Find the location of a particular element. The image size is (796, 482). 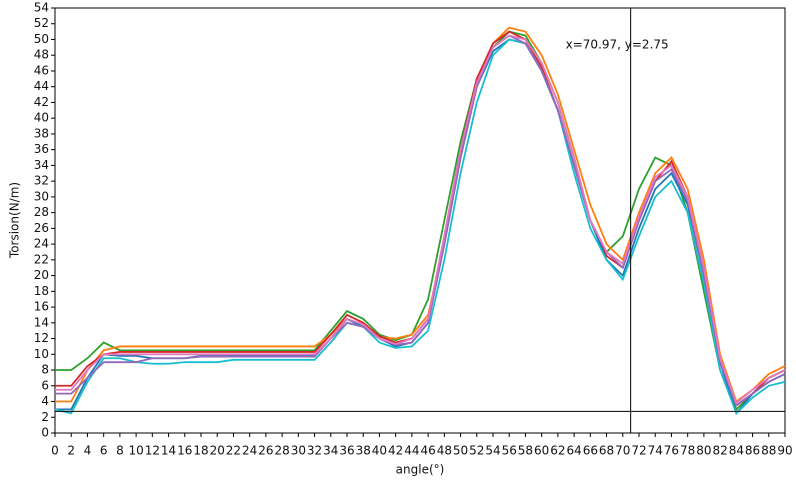

x-tick-label: 18 is located at coordinates (200, 451).